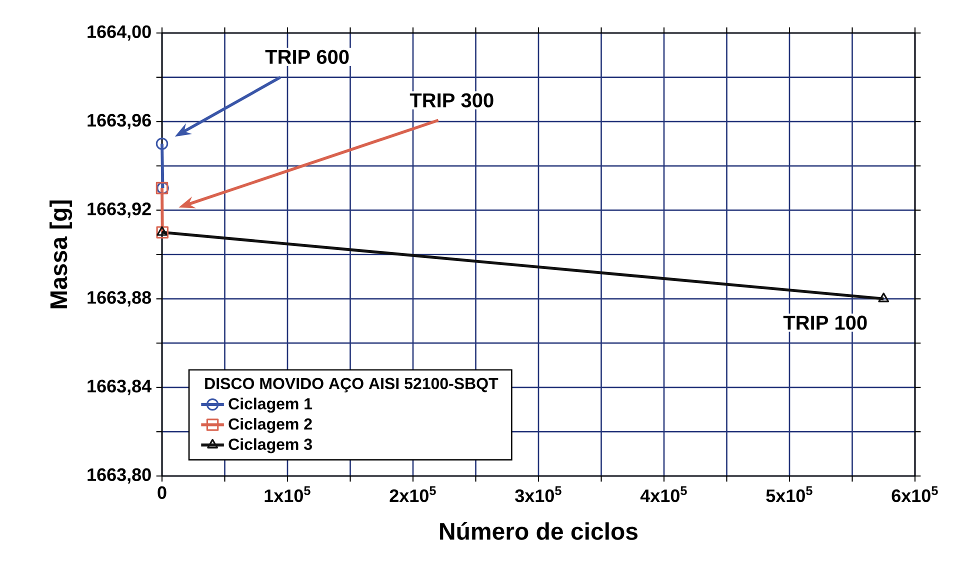 This screenshot has height=578, width=961. Describe the element at coordinates (119, 210) in the screenshot. I see `y-tick-label: 1663,92` at that location.